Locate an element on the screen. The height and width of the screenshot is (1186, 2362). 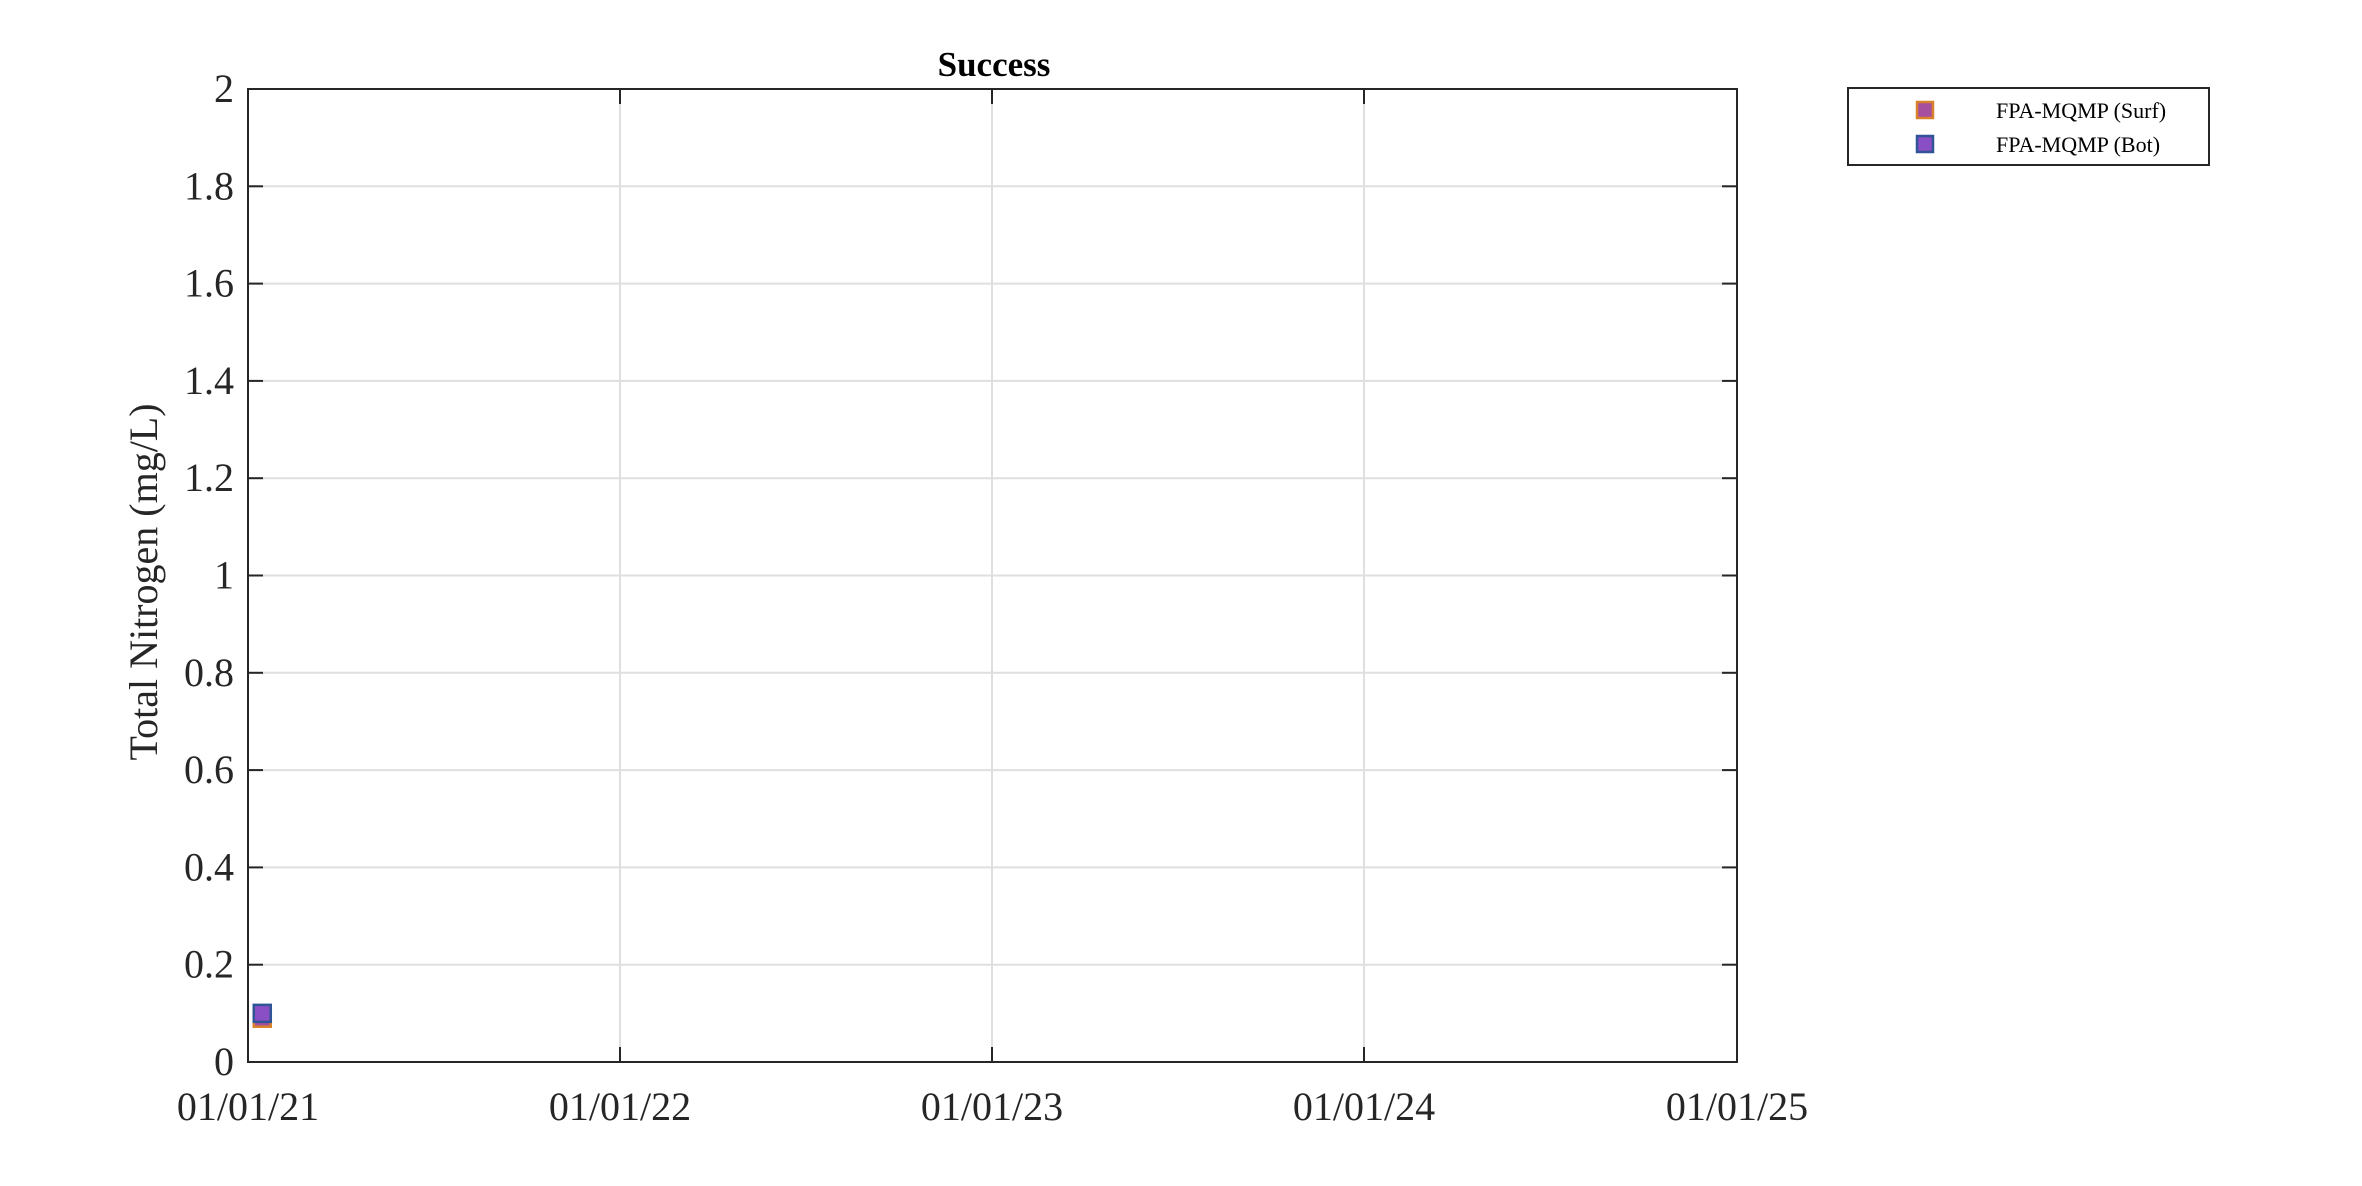
y-tick-label: 0.6 is located at coordinates (209, 769).